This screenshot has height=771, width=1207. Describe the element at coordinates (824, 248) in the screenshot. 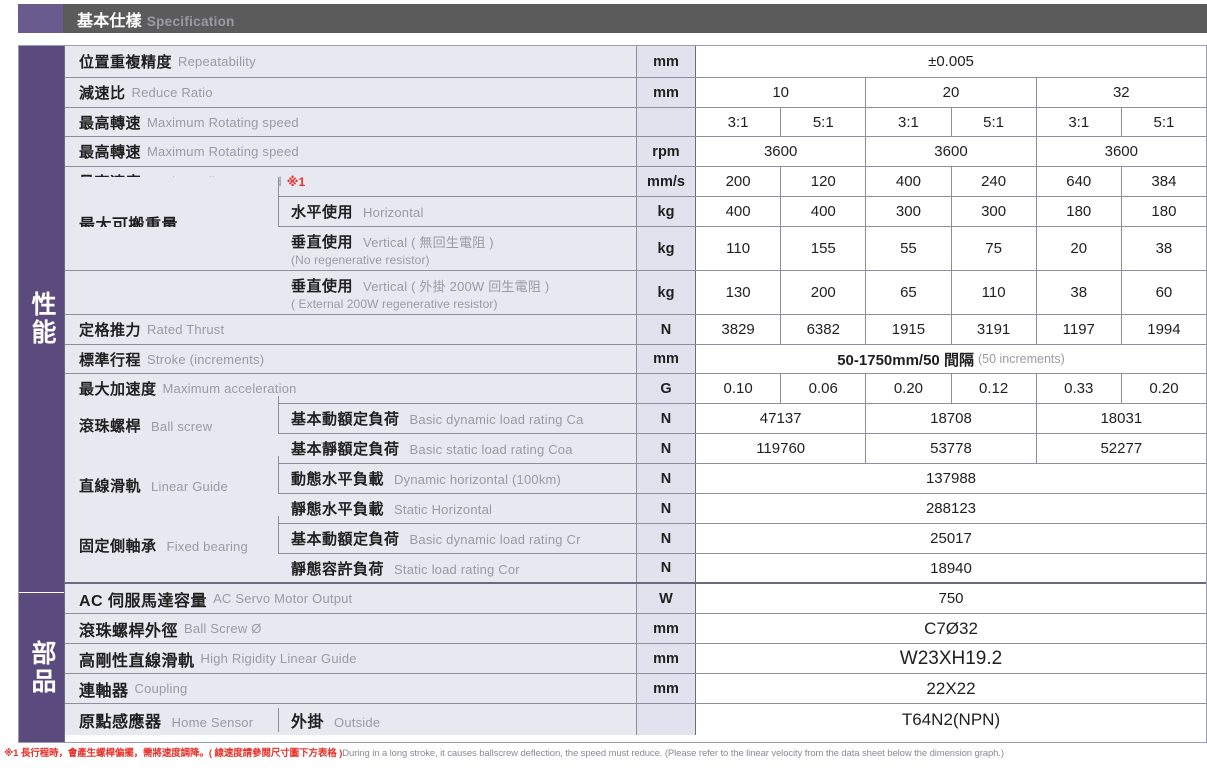

I see `value-cell: 155` at that location.